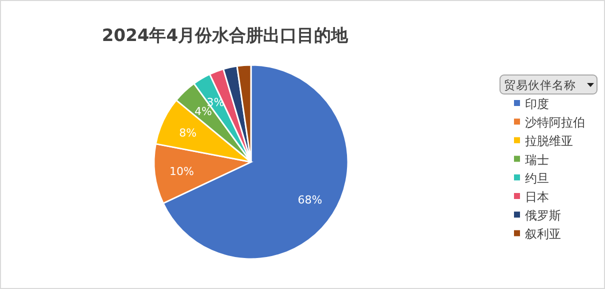 The width and height of the screenshot is (605, 289). Describe the element at coordinates (543, 215) in the screenshot. I see `legend-label: 俄罗斯` at that location.